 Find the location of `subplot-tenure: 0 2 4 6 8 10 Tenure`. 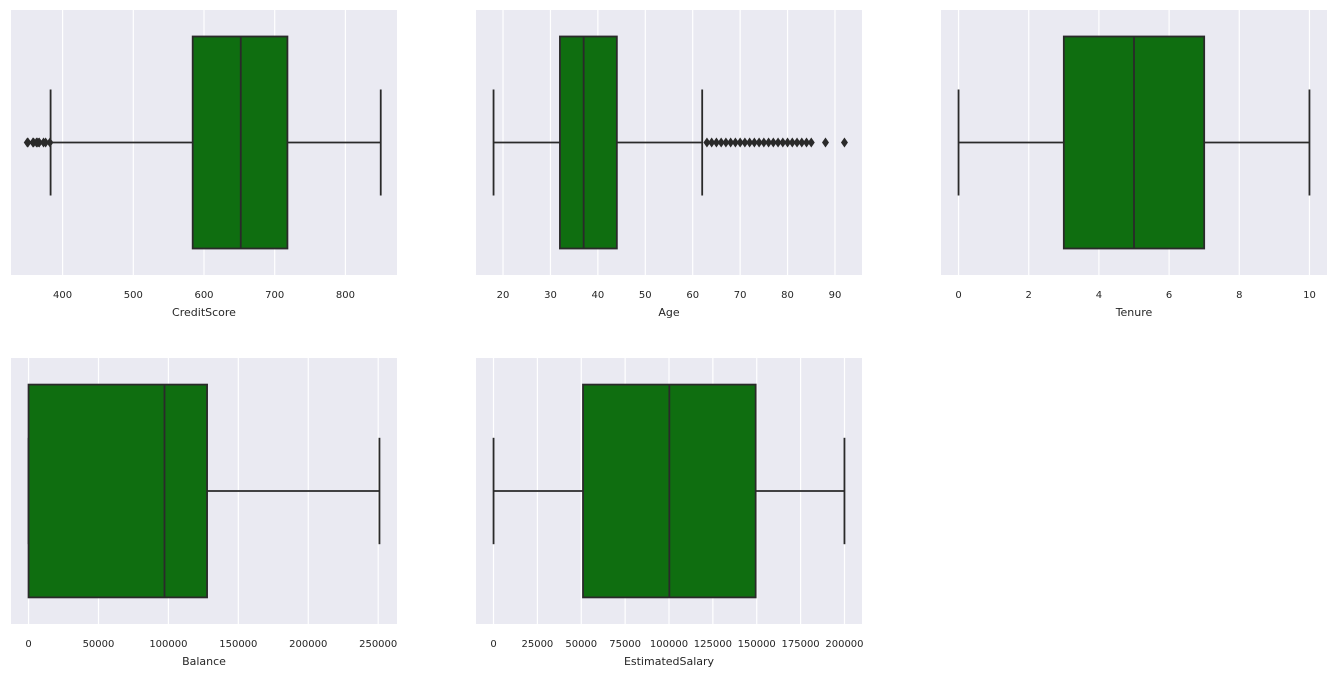

subplot-tenure: 0 2 4 6 8 10 Tenure is located at coordinates (1134, 164).